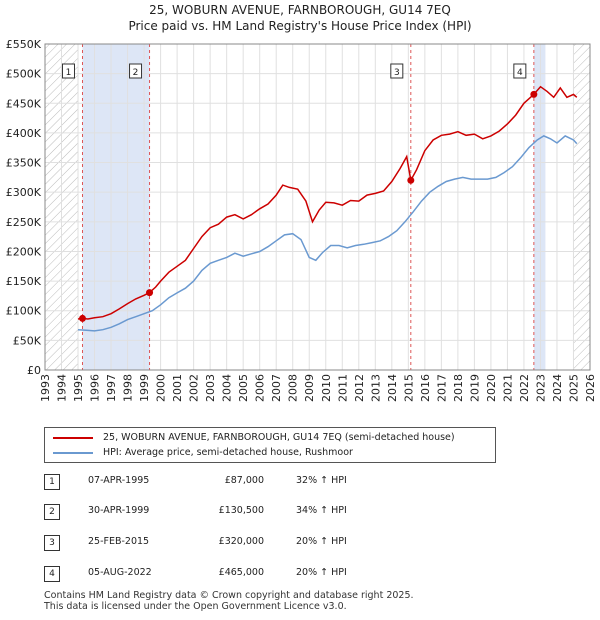 Image resolution: width=600 pixels, height=620 pixels. What do you see at coordinates (342, 388) in the screenshot?
I see `x-tick-label: 2011` at bounding box center [342, 388].